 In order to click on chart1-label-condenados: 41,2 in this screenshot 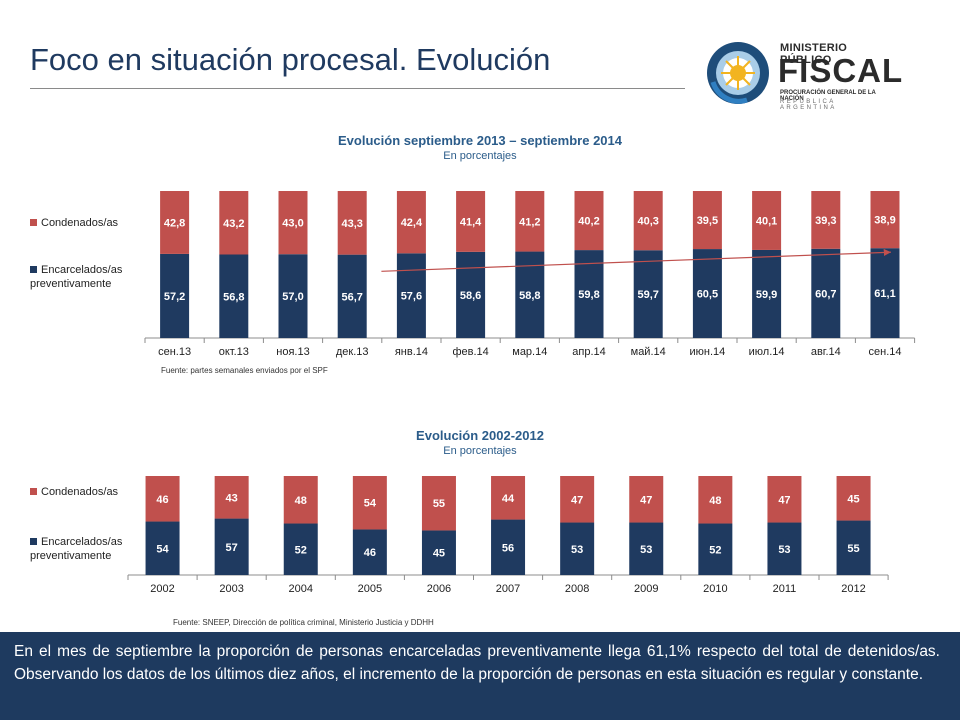, I will do `click(529, 222)`.